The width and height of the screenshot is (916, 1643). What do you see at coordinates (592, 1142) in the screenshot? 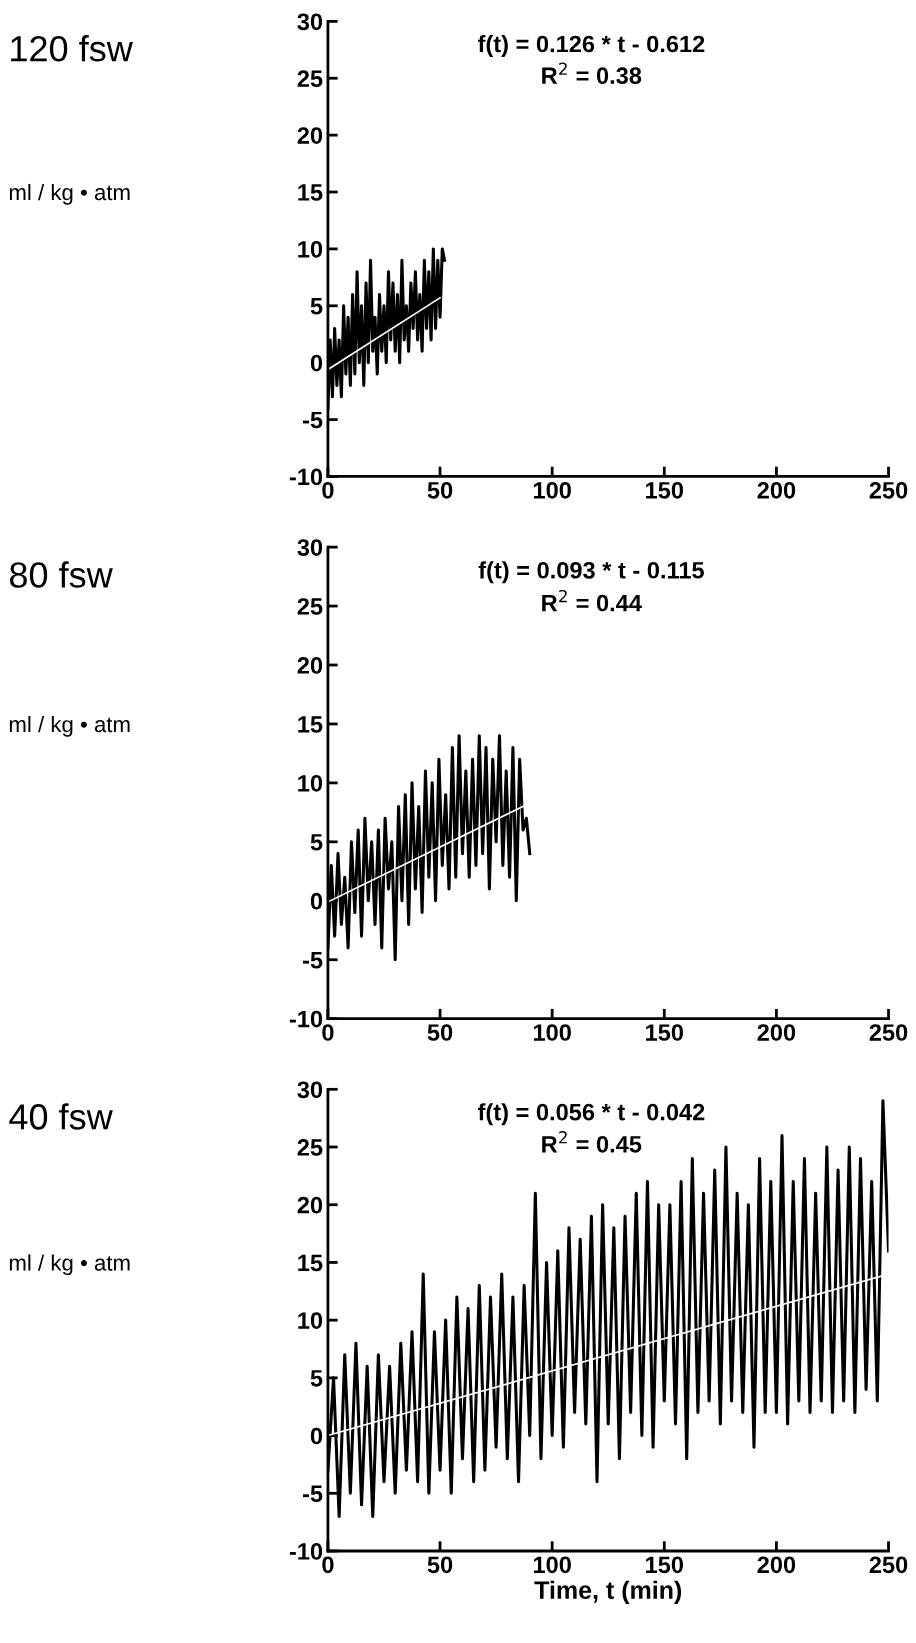
I see `annotation: R$^{2}$ = 0.45` at bounding box center [592, 1142].